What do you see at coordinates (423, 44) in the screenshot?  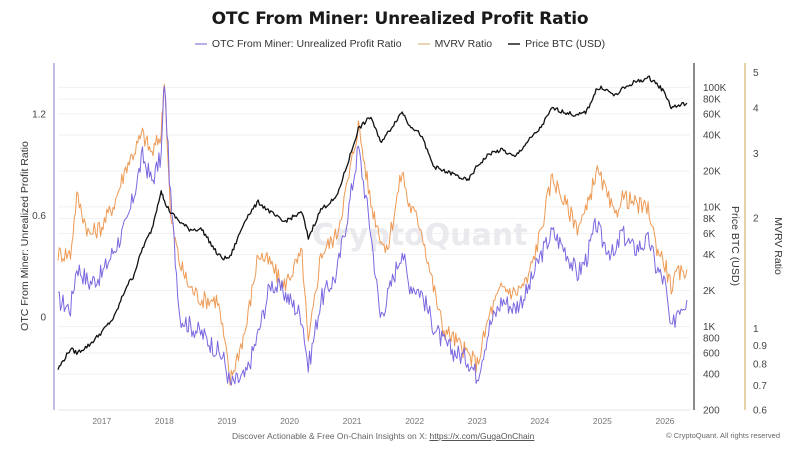 I see `legend-swatch-mvrv` at bounding box center [423, 44].